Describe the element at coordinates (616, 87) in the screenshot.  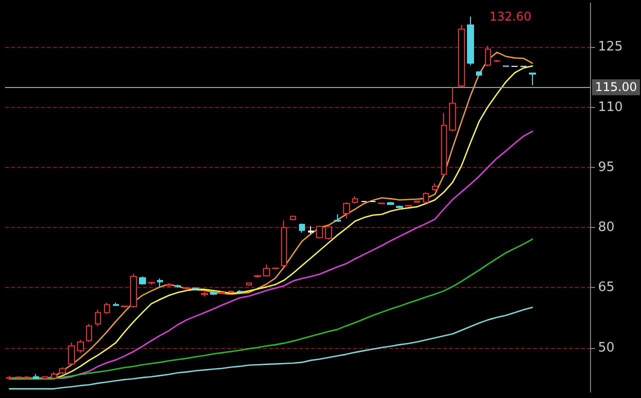
I see `ref-line-label: 115.00` at that location.